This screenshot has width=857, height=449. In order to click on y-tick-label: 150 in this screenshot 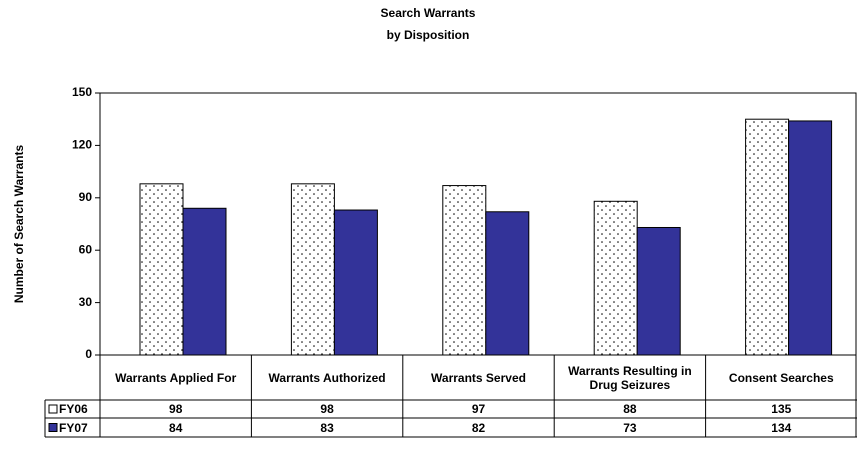, I will do `click(82, 92)`.